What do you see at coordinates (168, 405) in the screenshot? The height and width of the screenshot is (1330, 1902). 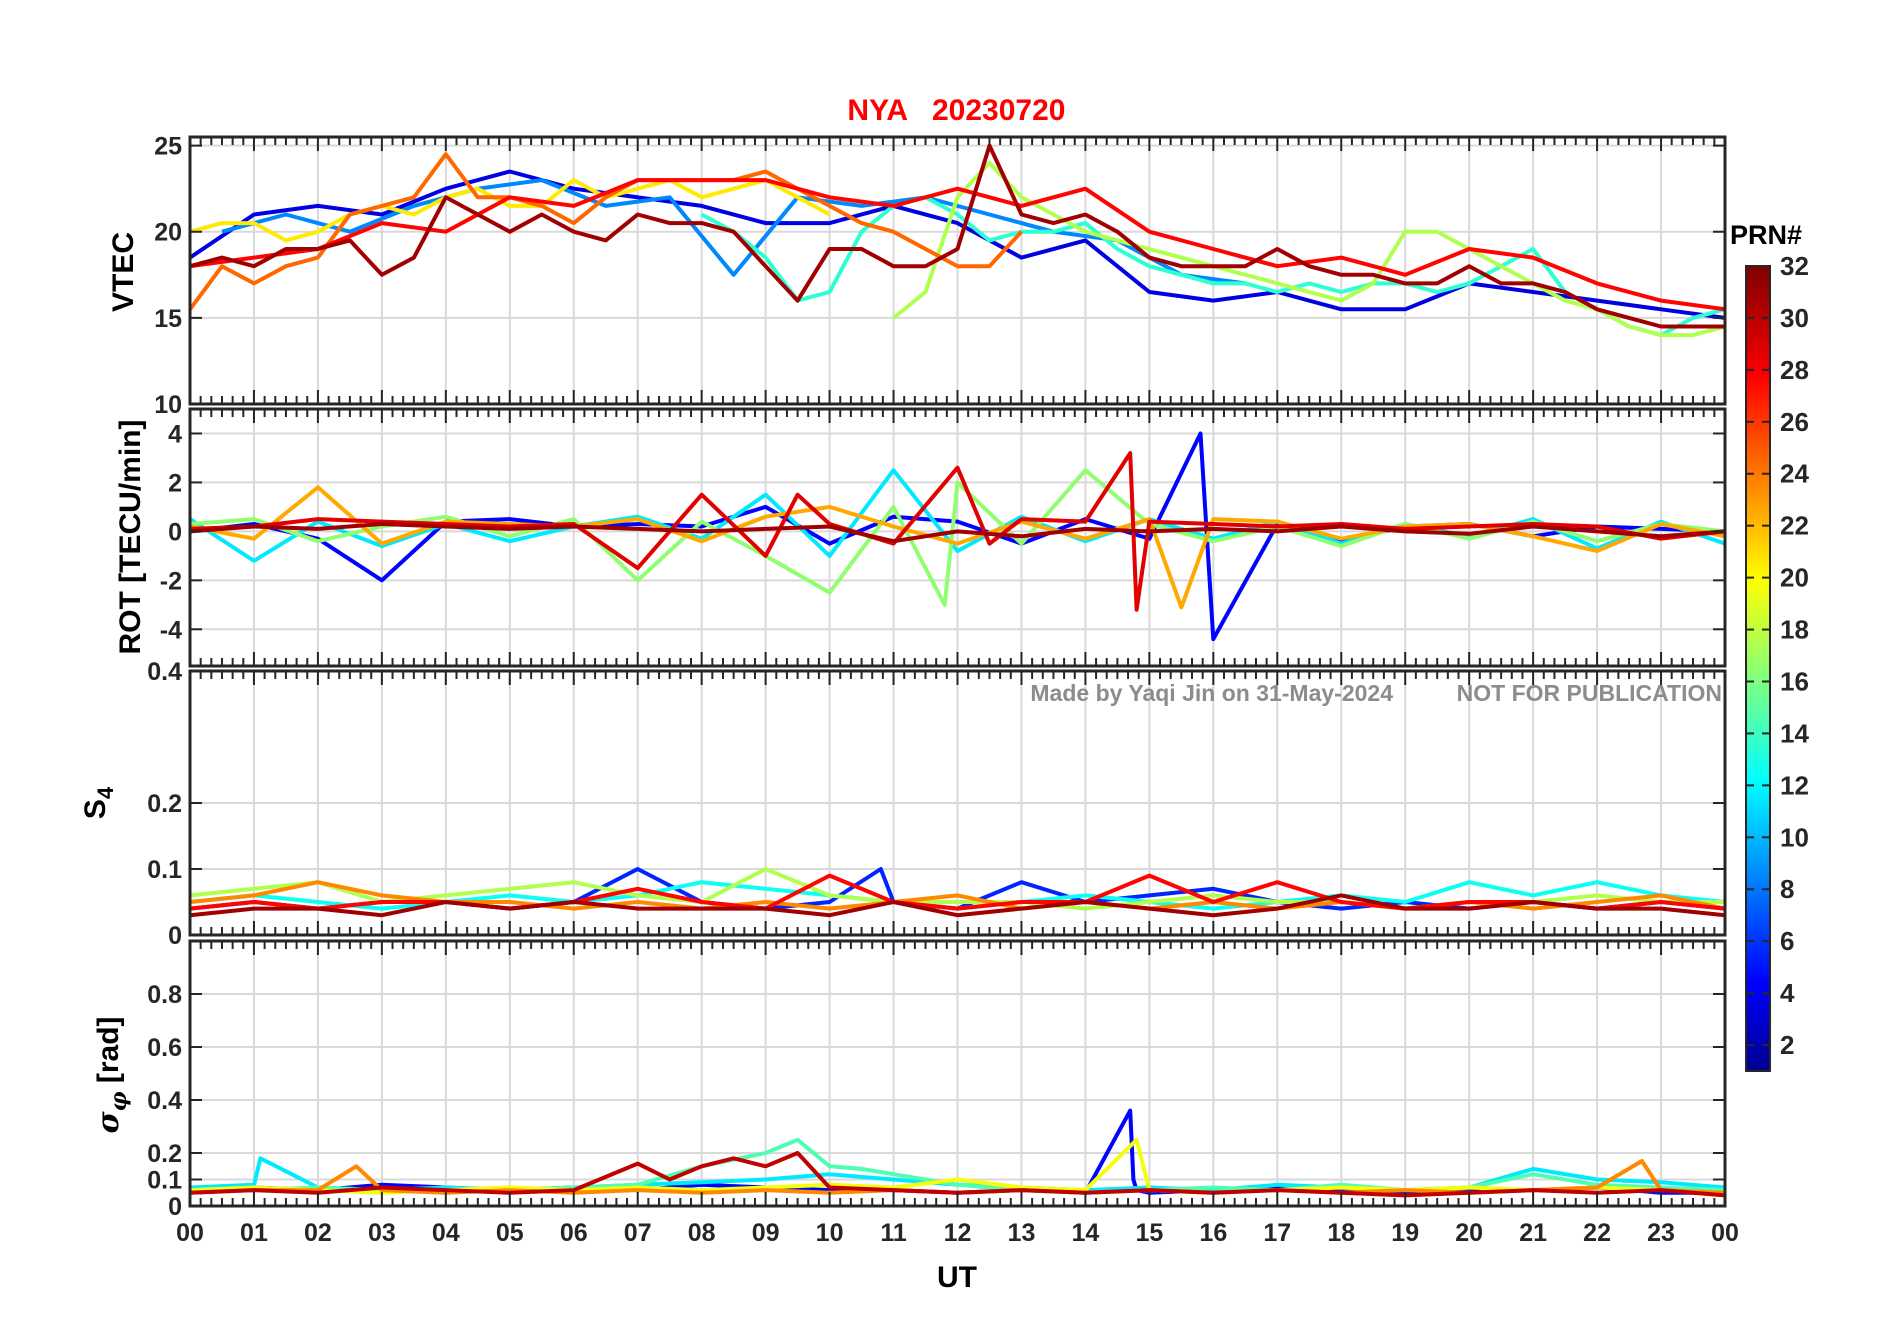 I see `y-tick-label: 10` at bounding box center [168, 405].